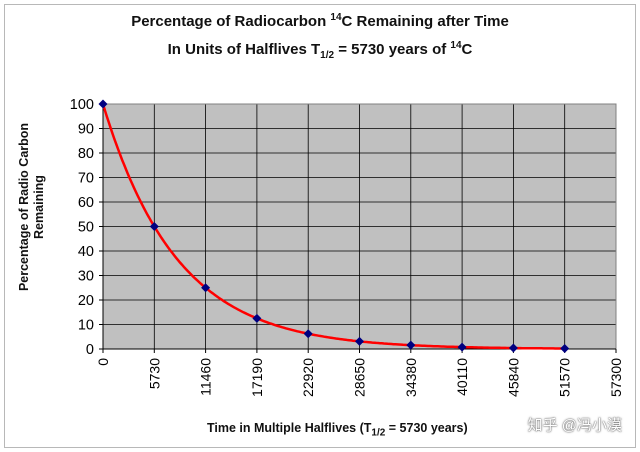 Image resolution: width=640 pixels, height=452 pixels. What do you see at coordinates (616, 377) in the screenshot?
I see `x-tick-label: 57300` at bounding box center [616, 377].